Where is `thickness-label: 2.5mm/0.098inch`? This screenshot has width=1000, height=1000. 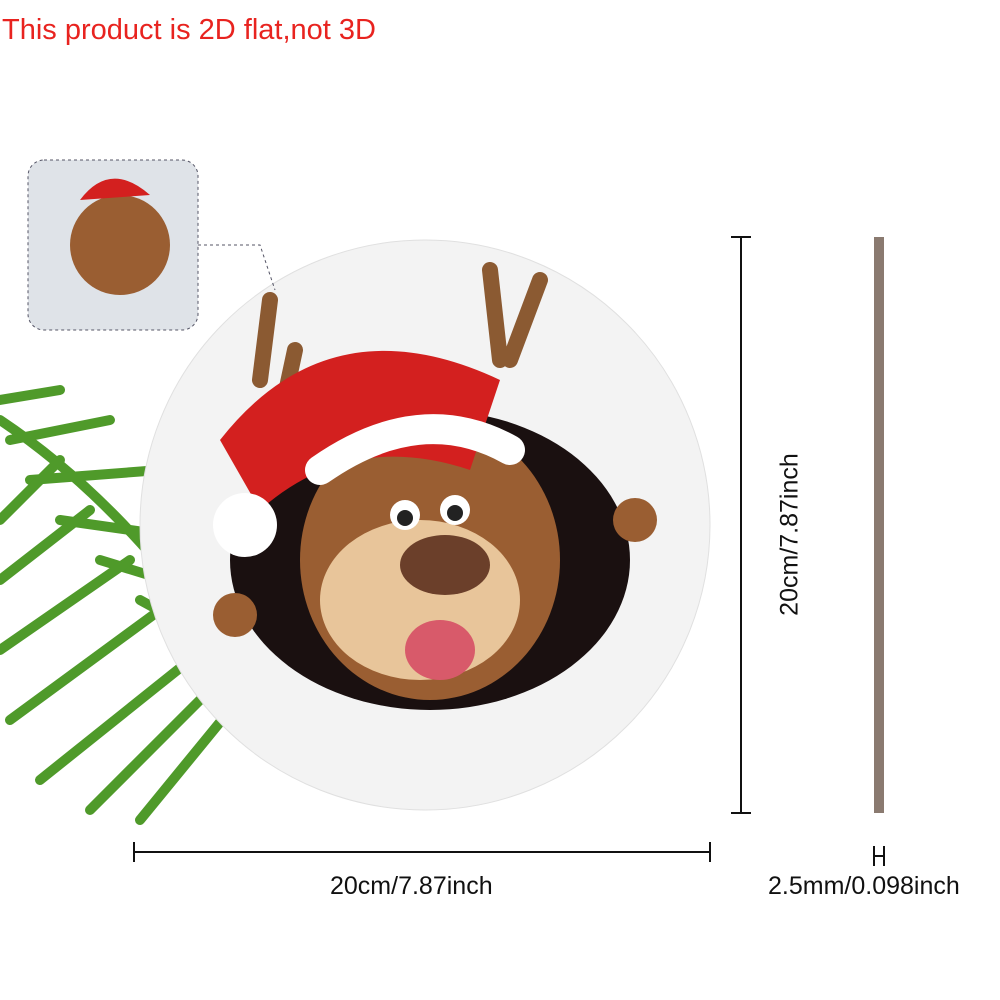 thickness-label: 2.5mm/0.098inch is located at coordinates (864, 886).